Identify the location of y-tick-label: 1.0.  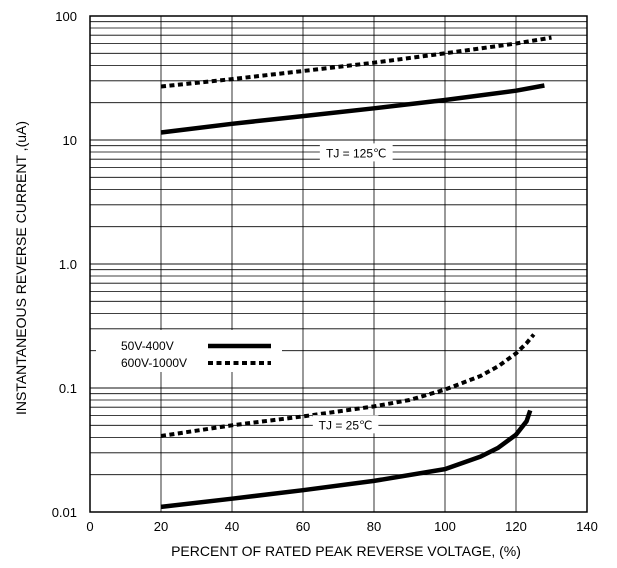
(68, 264).